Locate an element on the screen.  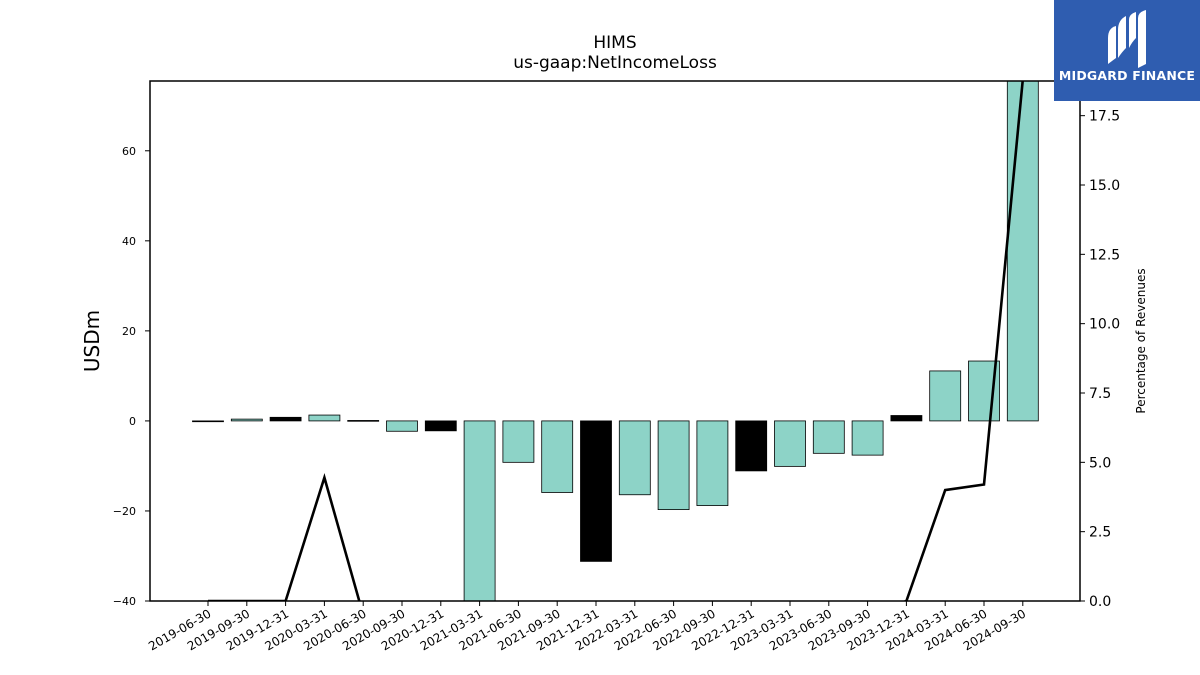
y-tick-label: 40 is located at coordinates (129, 241).